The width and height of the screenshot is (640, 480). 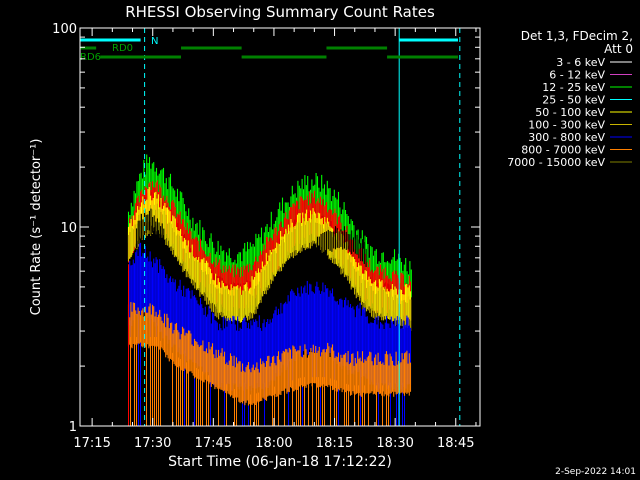 I want to click on legend-header-line-2: Att 0, so click(x=618, y=49).